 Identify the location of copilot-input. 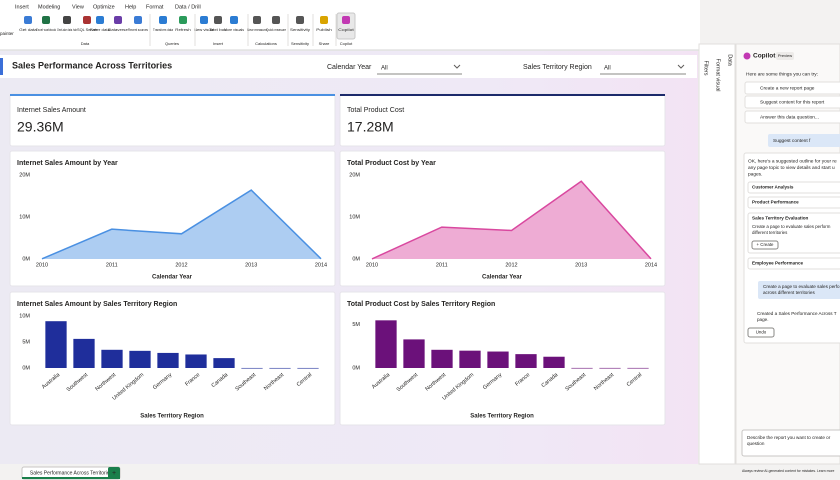
(790, 443).